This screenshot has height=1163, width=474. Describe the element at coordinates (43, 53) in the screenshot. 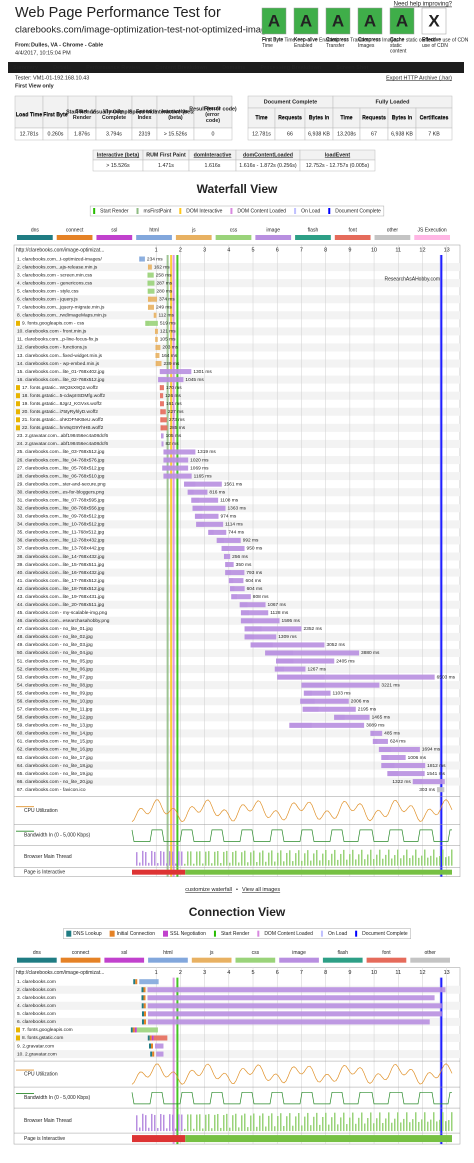

I see `test-date: 4/4/2017, 10:15:04 PM` at that location.